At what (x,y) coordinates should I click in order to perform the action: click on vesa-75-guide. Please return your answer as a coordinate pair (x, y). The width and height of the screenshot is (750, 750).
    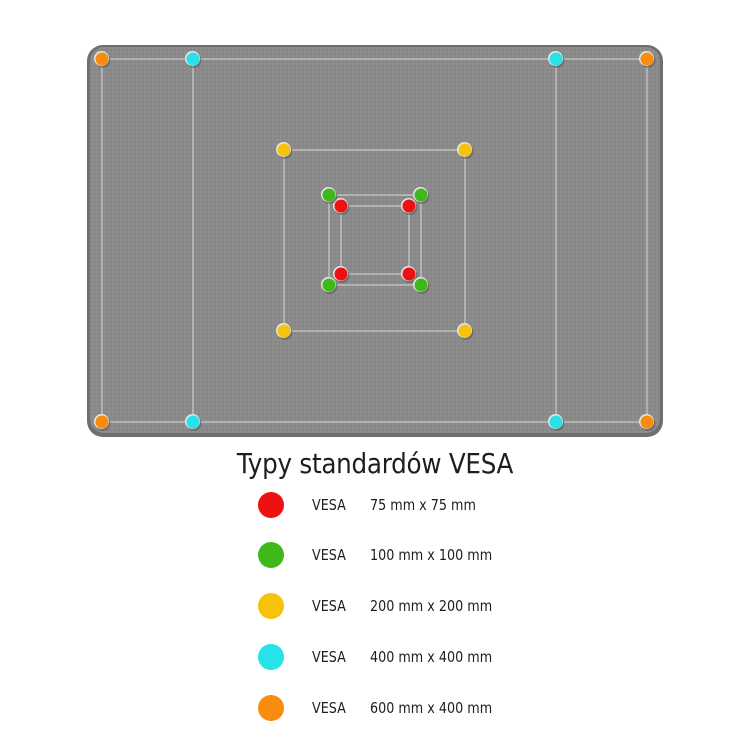
    Looking at the image, I should click on (375, 240).